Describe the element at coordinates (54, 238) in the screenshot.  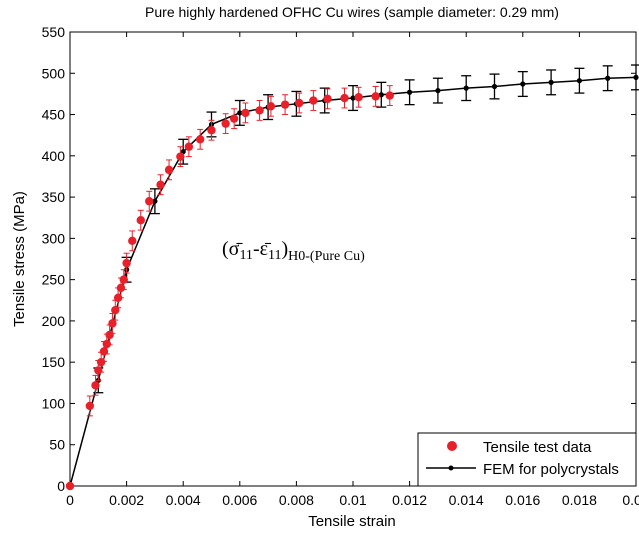
I see `y-tick-label: 300` at that location.